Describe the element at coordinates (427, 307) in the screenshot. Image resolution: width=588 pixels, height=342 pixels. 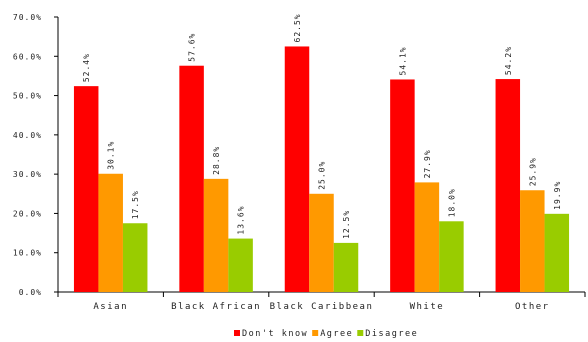
I see `category-label: White` at that location.